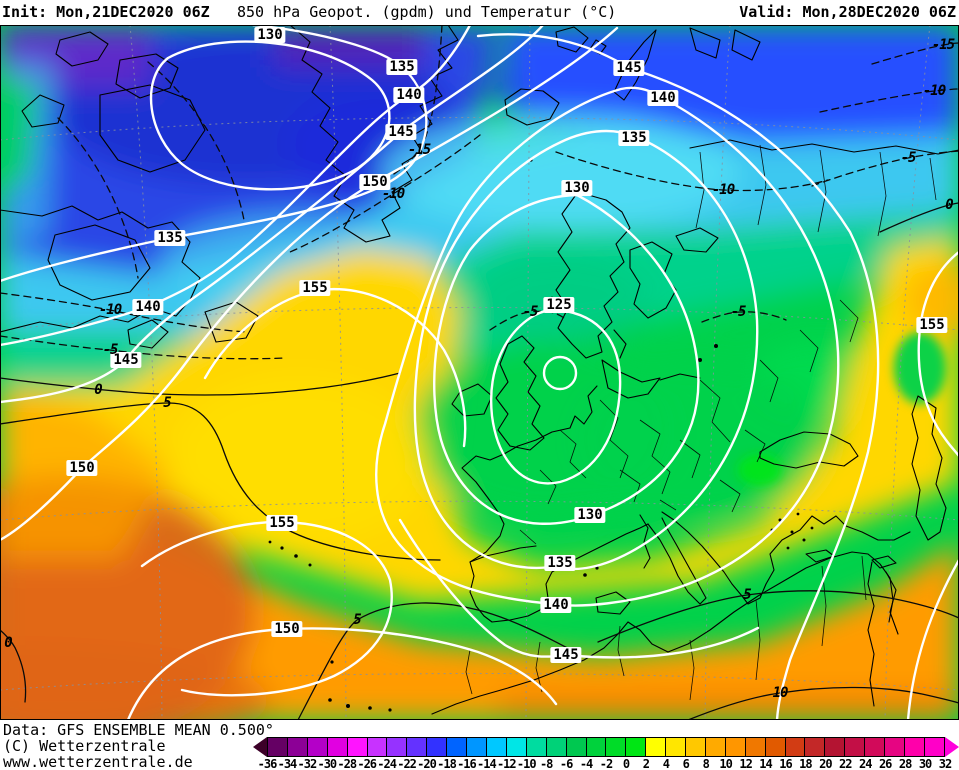 This screenshot has height=770, width=959. What do you see at coordinates (945, 763) in the screenshot?
I see `colorbar-tick: 32` at bounding box center [945, 763].